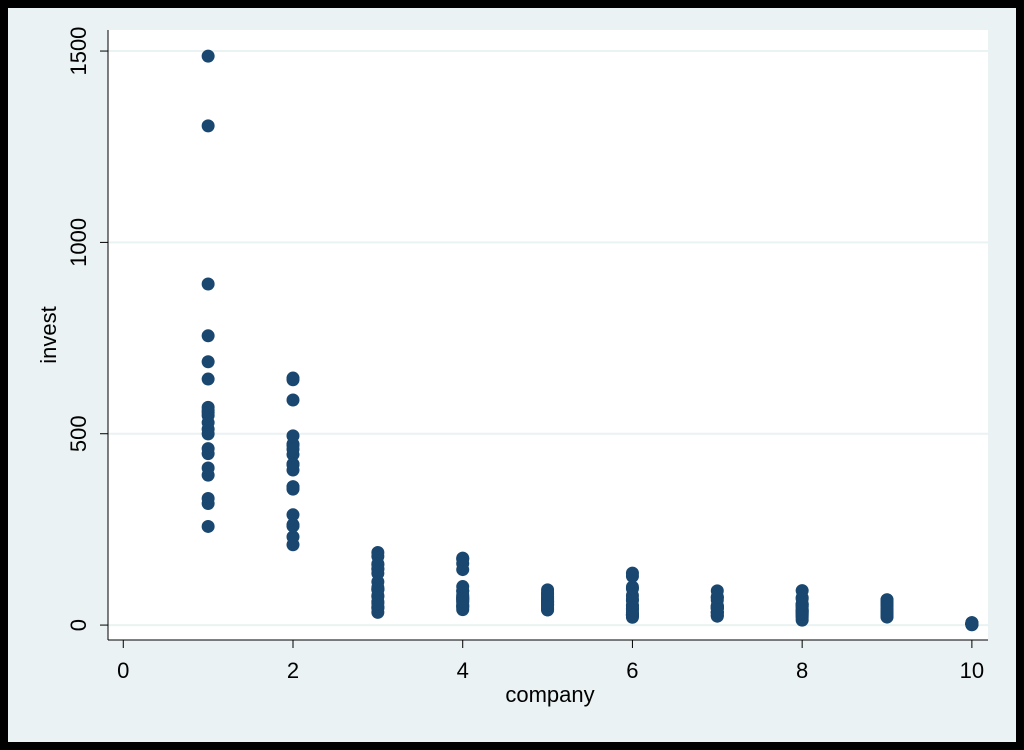 This screenshot has width=1024, height=750. Describe the element at coordinates (48, 334) in the screenshot. I see `y-axis-title: invest` at that location.